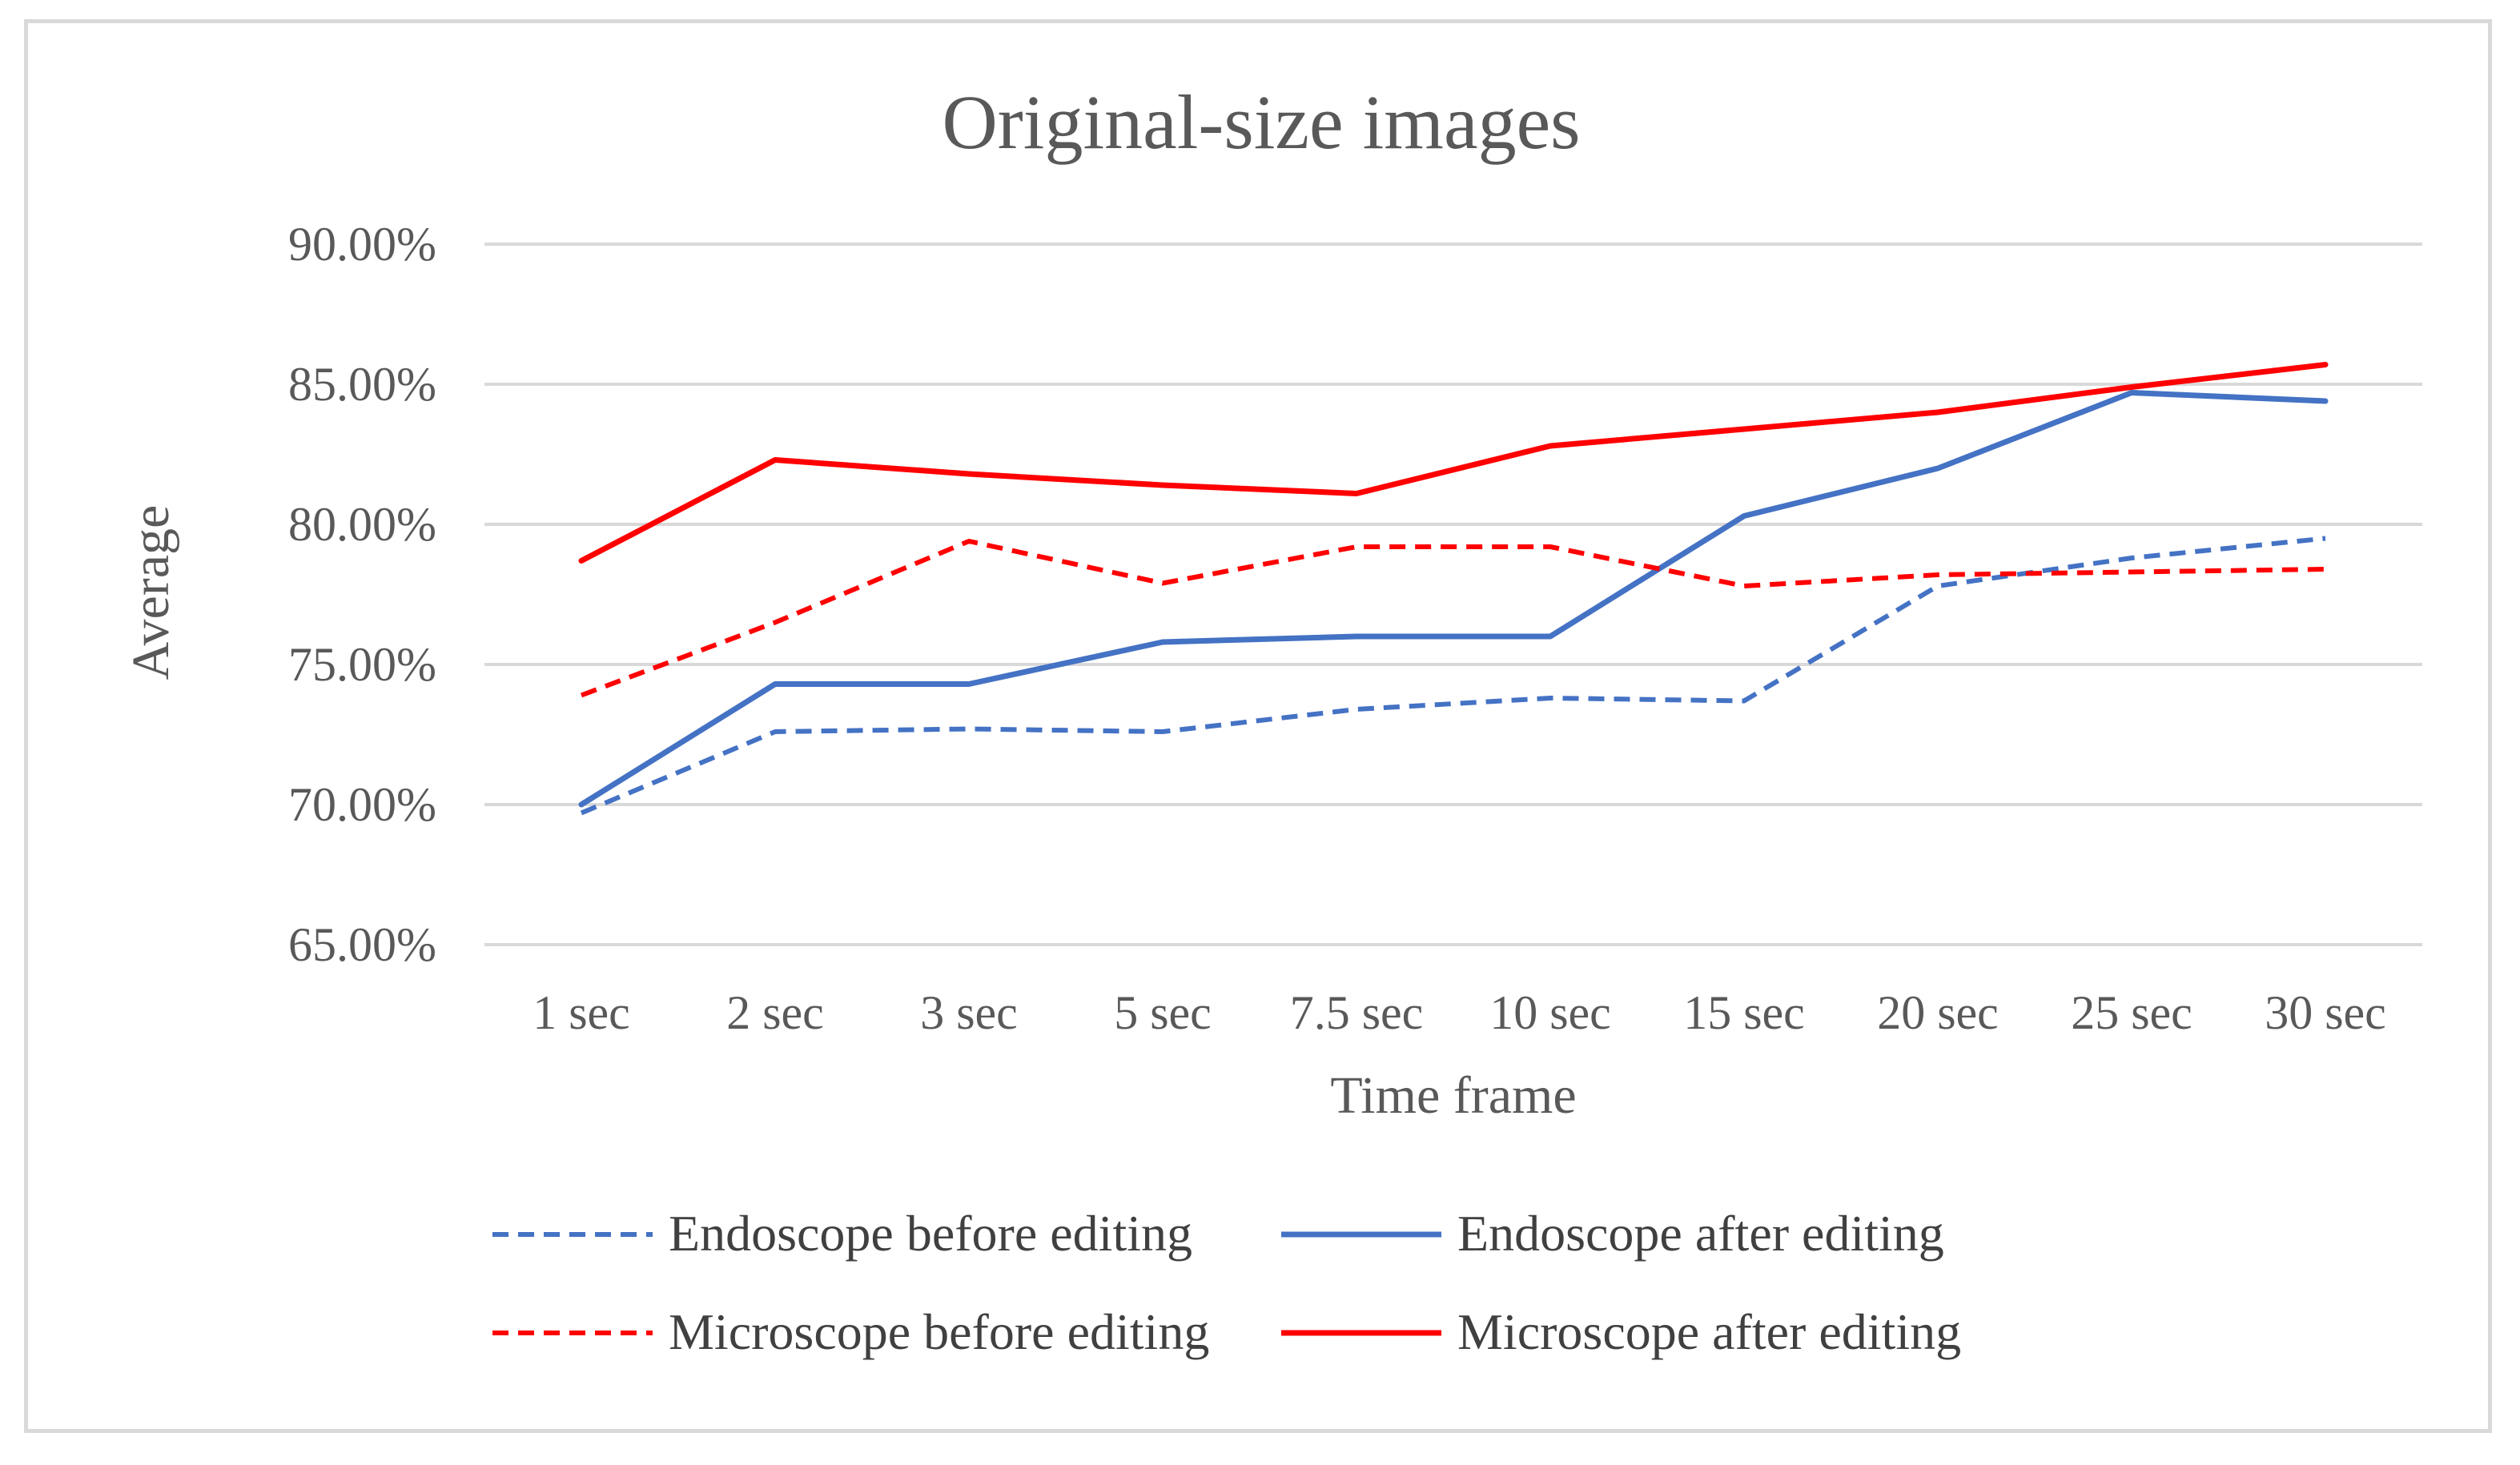 This screenshot has width=2520, height=1465. Describe the element at coordinates (1709, 1331) in the screenshot. I see `legend-label: Microscope after editing` at that location.